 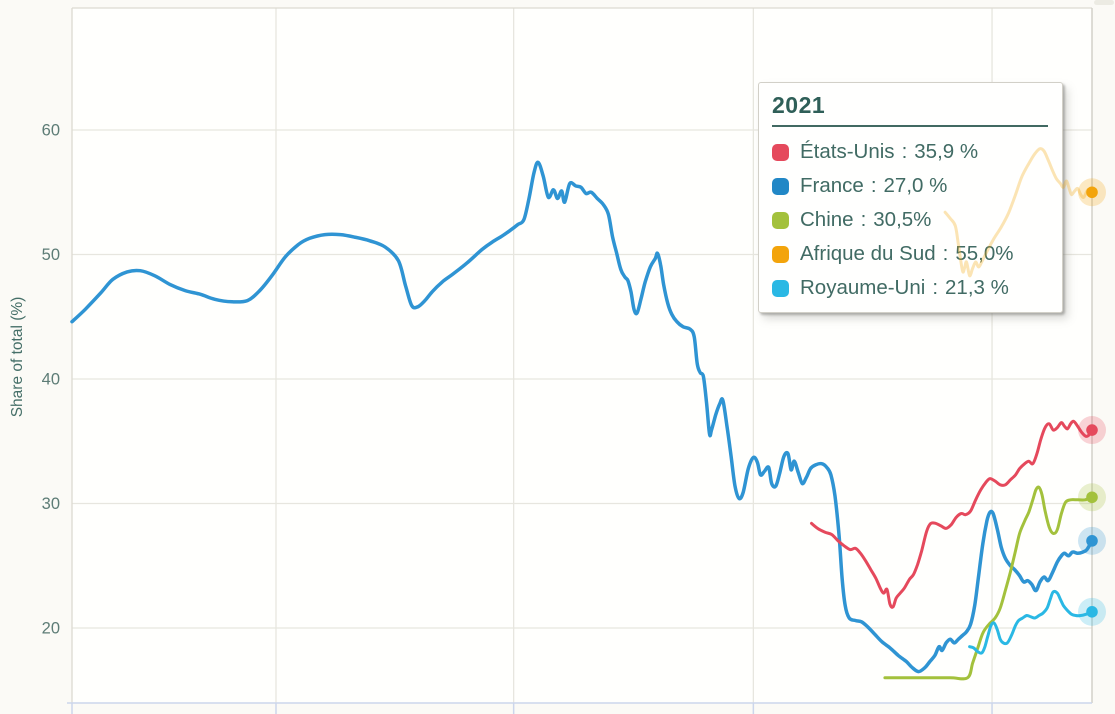 I want to click on tooltip-row: Chine:30,5%, so click(x=910, y=220).